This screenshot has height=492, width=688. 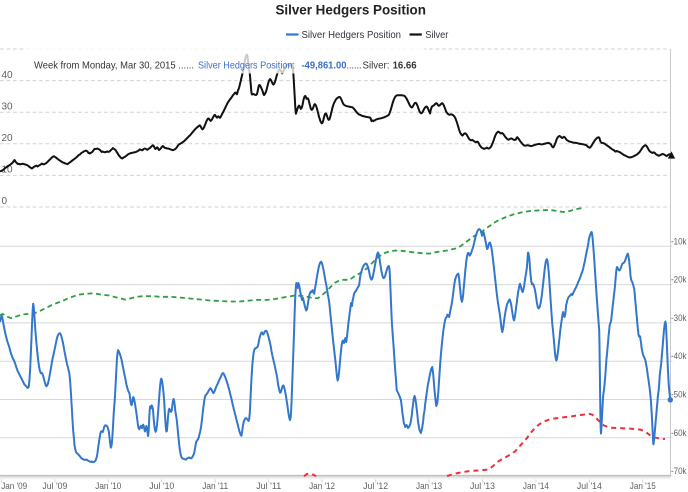 I want to click on svg-text: Jan '13, so click(x=429, y=486).